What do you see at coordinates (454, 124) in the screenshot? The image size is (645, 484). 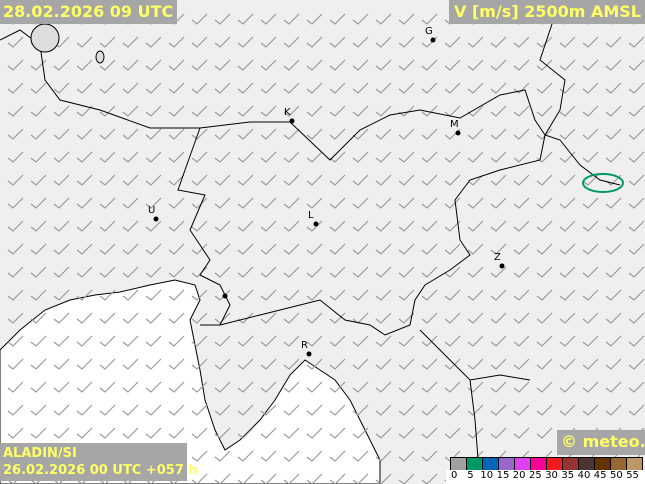 I see `city-label: M` at bounding box center [454, 124].